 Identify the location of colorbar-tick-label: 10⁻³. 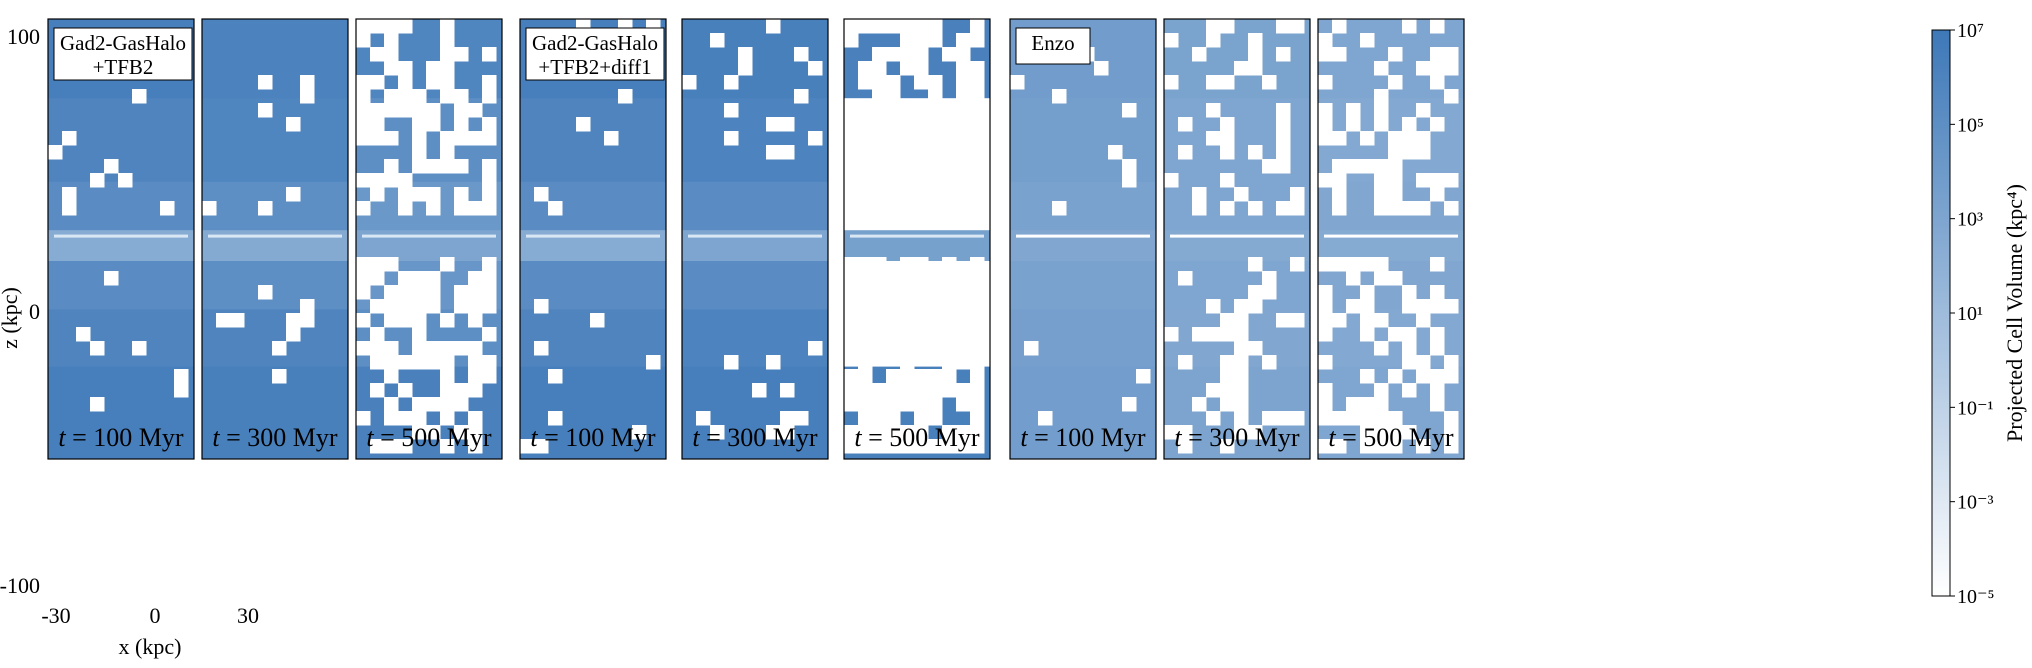
(1975, 503).